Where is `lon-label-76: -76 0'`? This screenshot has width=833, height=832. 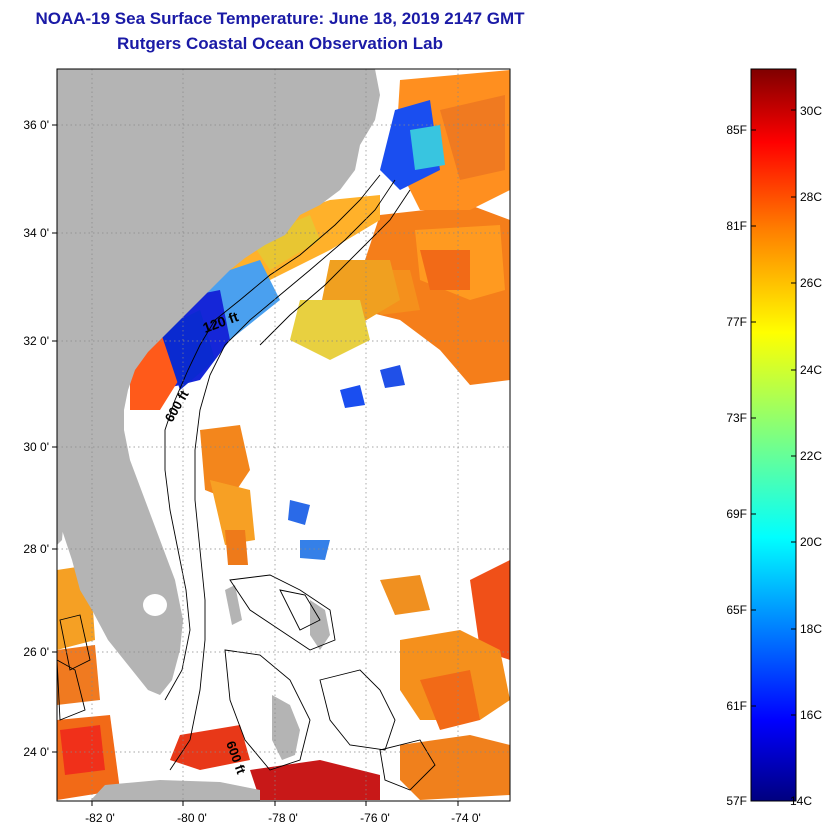
lon-label-76: -76 0' is located at coordinates (375, 818).